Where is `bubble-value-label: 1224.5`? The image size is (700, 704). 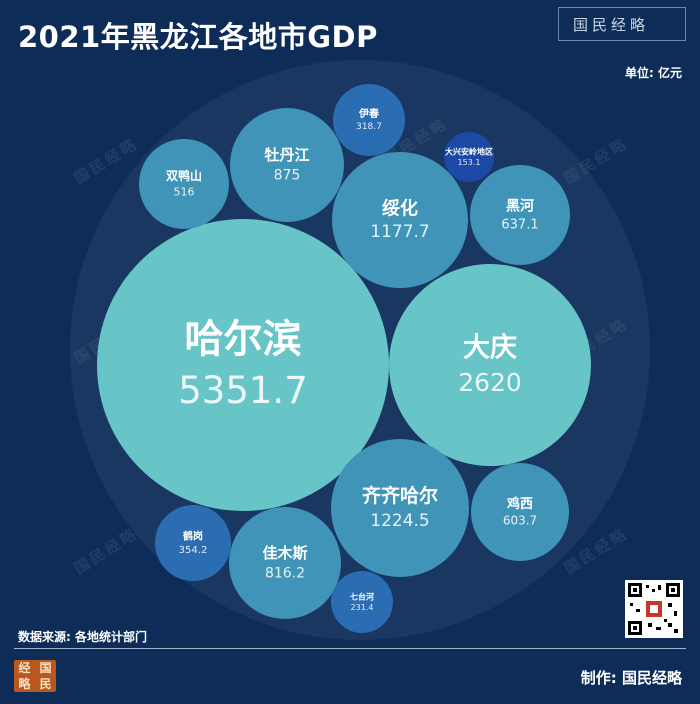
bubble-value-label: 1224.5 is located at coordinates (399, 521).